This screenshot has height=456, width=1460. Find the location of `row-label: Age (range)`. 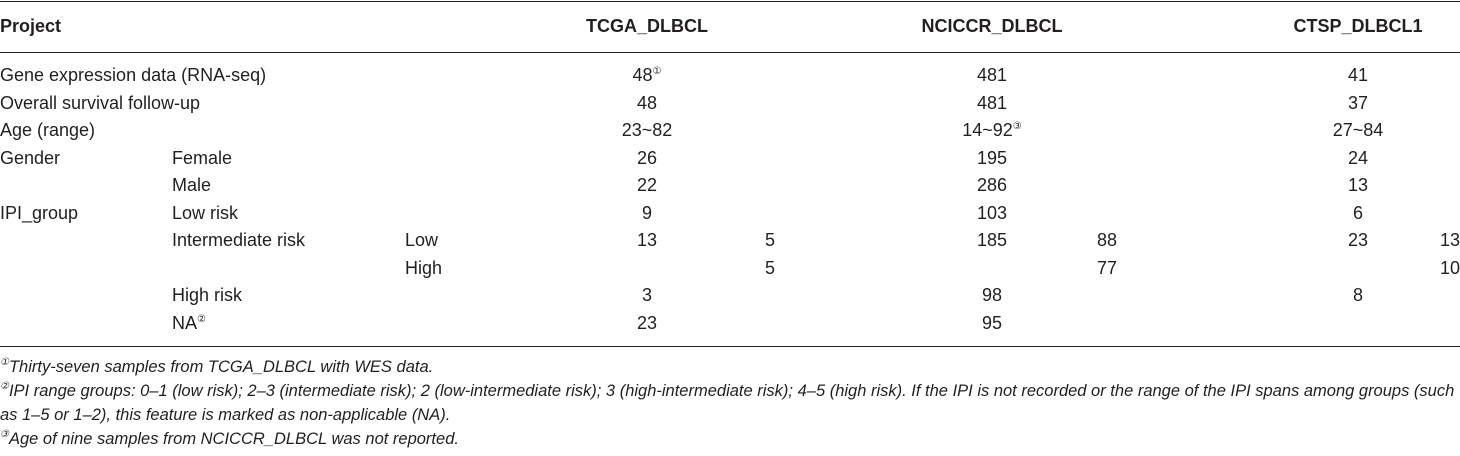

row-label: Age (range) is located at coordinates (47, 130).